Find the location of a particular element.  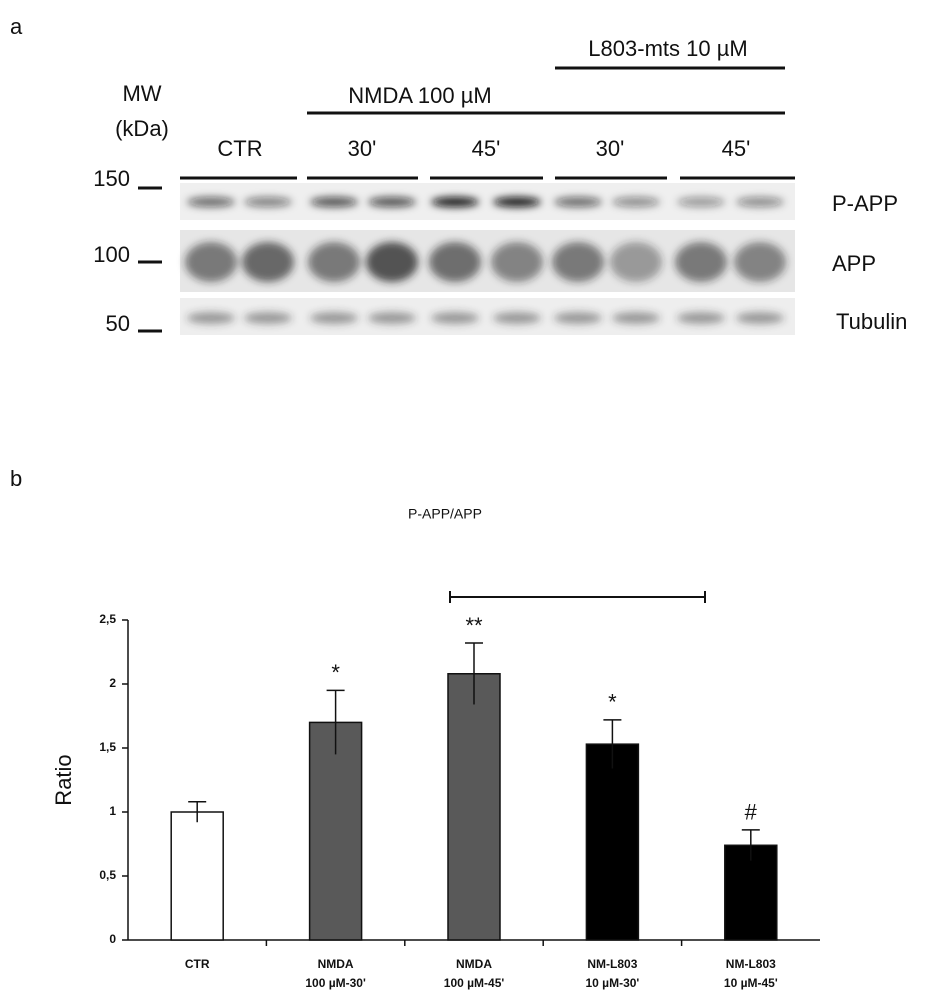

band-label: Tubulin is located at coordinates (871, 321).